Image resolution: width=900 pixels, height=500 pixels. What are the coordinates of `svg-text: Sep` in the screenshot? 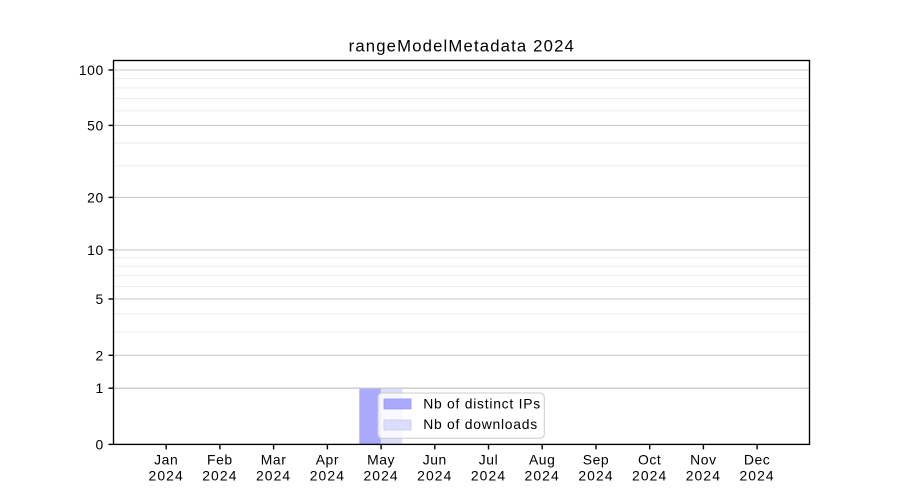 It's located at (596, 460).